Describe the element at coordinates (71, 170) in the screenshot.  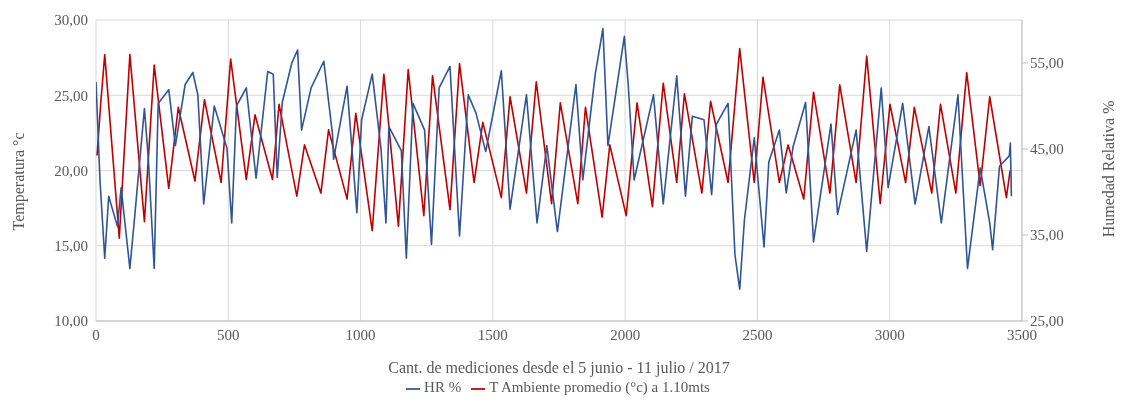
I see `y-tick-label: 20,00` at that location.